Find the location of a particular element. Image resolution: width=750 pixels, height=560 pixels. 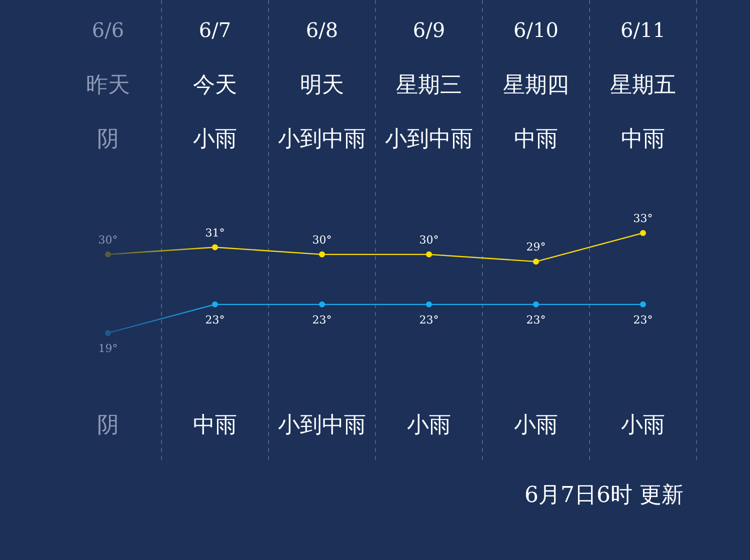

text: 星期四 is located at coordinates (536, 85).